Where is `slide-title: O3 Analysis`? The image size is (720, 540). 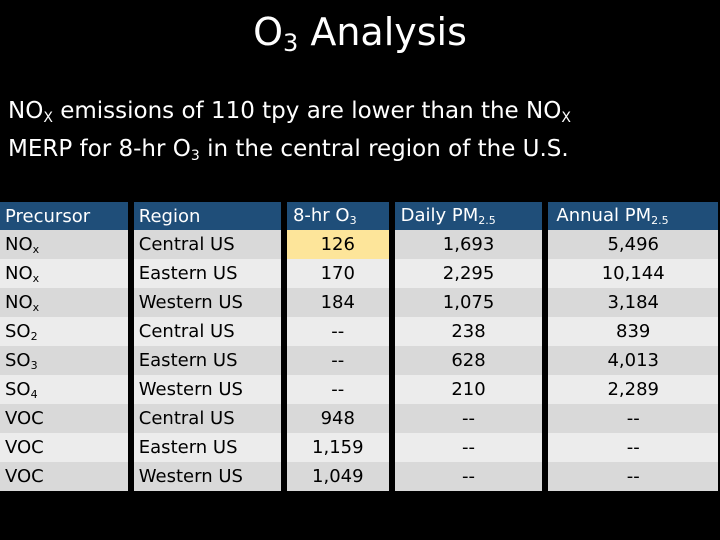 slide-title: O3 Analysis is located at coordinates (360, 33).